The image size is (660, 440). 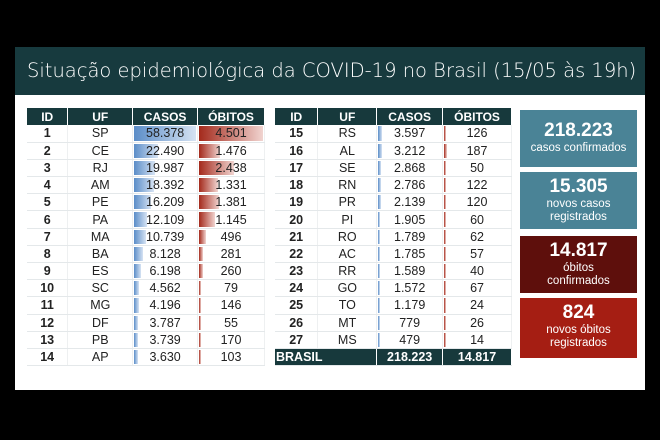 What do you see at coordinates (100, 185) in the screenshot?
I see `cell-value: AM` at bounding box center [100, 185].